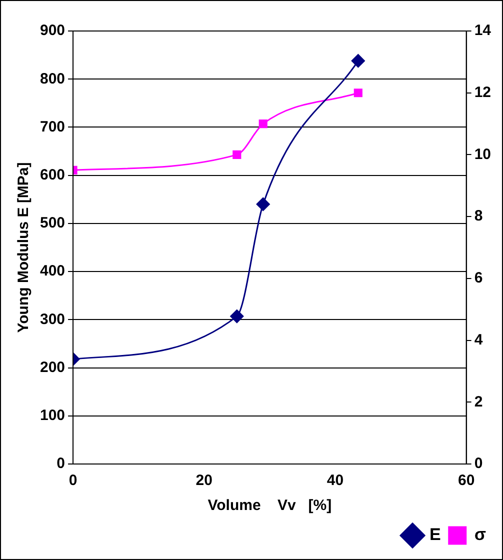 The height and width of the screenshot is (560, 503). What do you see at coordinates (204, 481) in the screenshot?
I see `x-tick-label: 20` at bounding box center [204, 481].